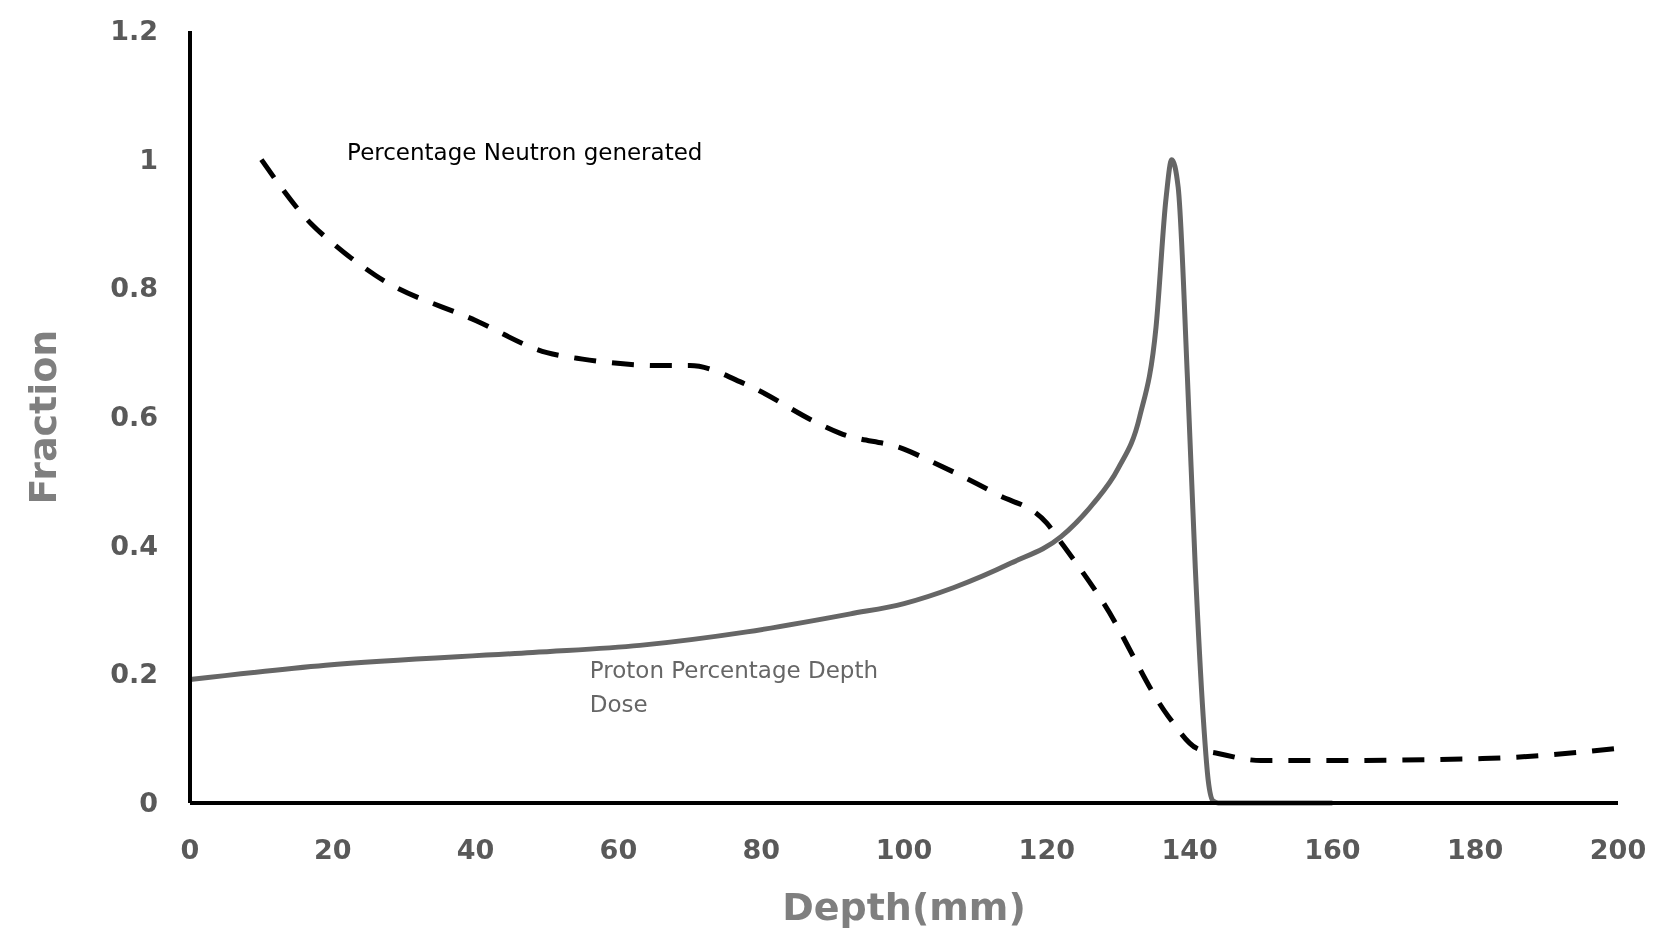  I want to click on y-tick-label: 0.4, so click(134, 545).